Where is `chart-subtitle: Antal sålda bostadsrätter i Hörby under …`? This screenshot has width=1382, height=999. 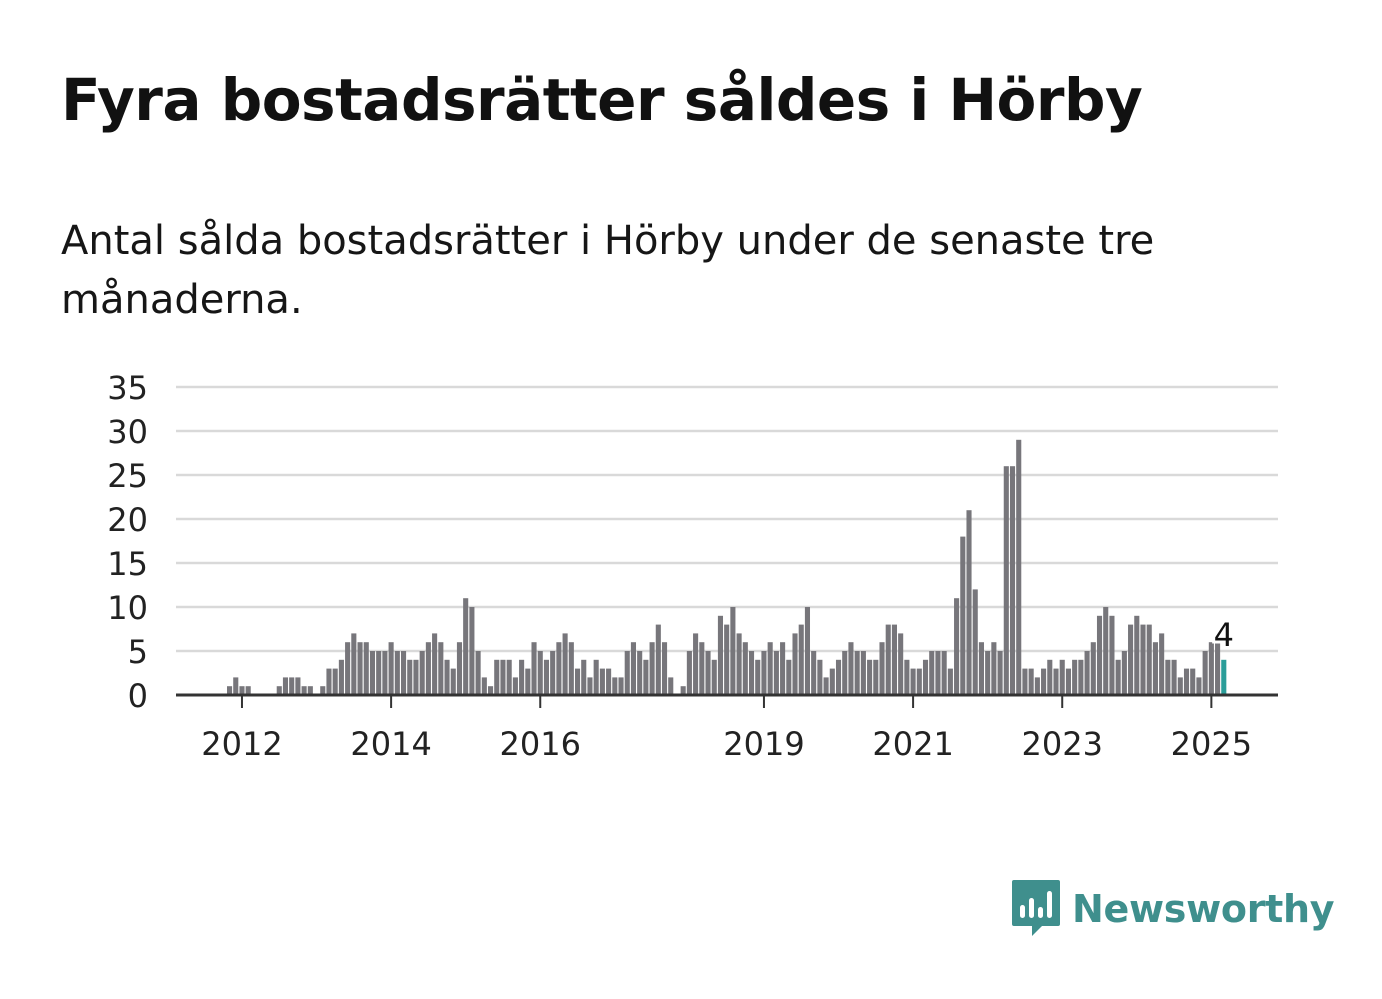 chart-subtitle: Antal sålda bostadsrätter i Hörby under … is located at coordinates (608, 270).